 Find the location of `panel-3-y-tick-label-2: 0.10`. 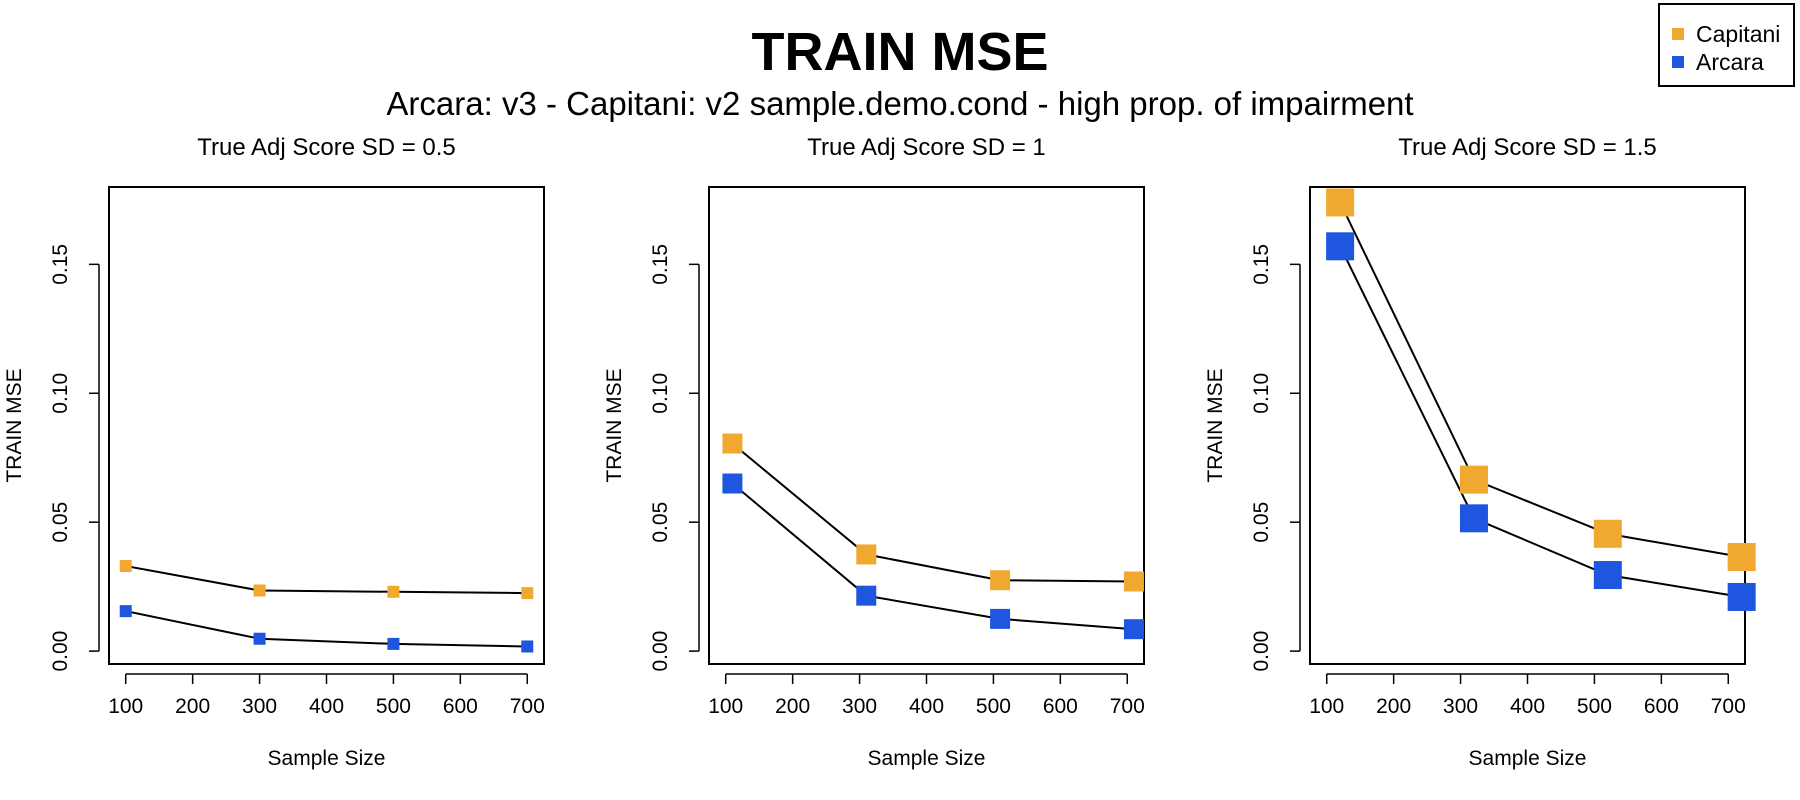

panel-3-y-tick-label-2: 0.10 is located at coordinates (1261, 393).